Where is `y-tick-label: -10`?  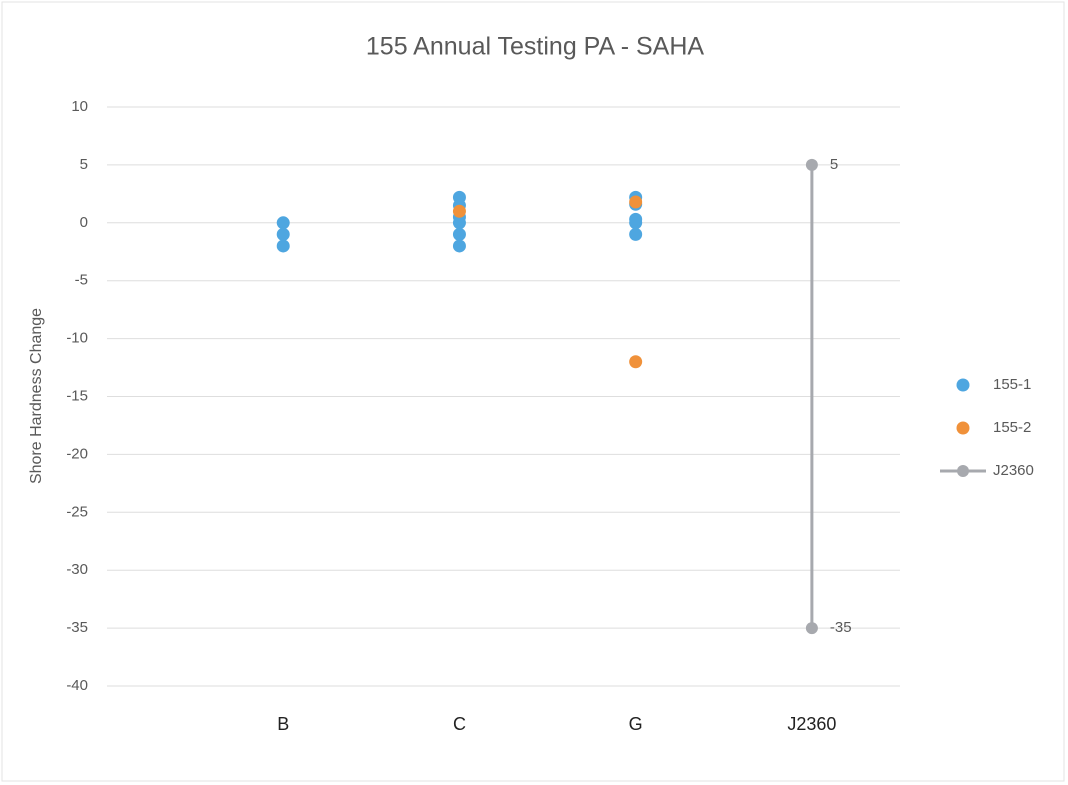
y-tick-label: -10 is located at coordinates (77, 338).